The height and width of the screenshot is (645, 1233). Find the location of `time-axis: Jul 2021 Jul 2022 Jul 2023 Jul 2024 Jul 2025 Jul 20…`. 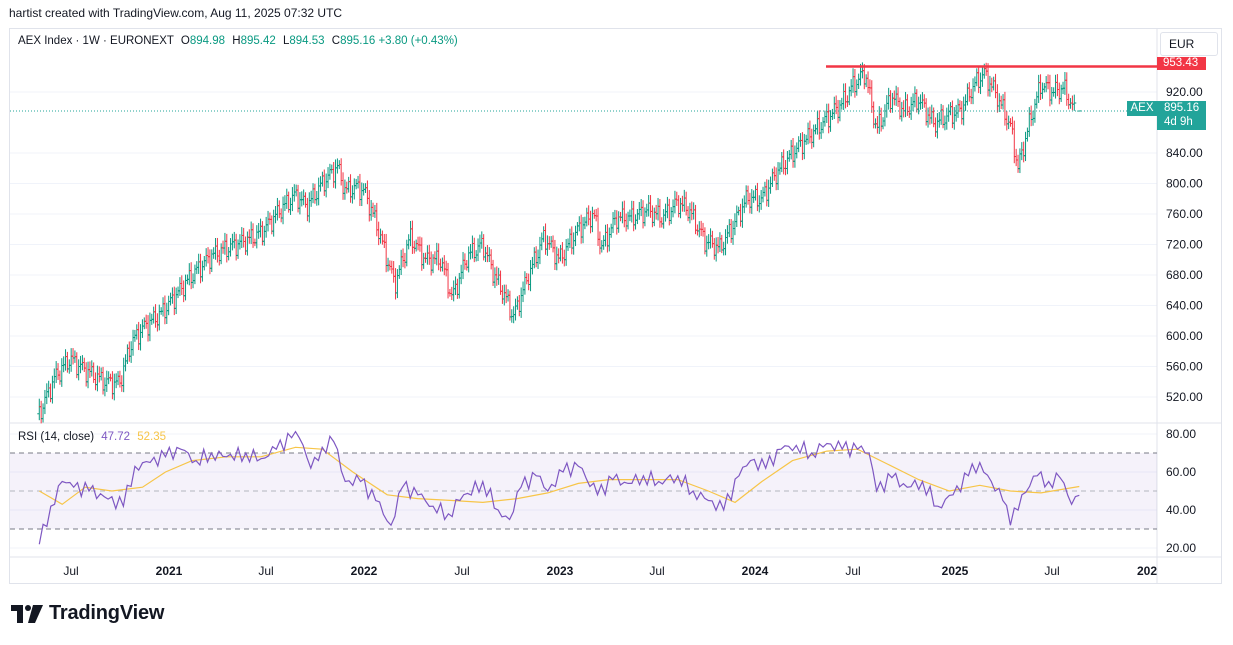

time-axis: Jul 2021 Jul 2022 Jul 2023 Jul 2024 Jul 2025 Jul 20… is located at coordinates (610, 571).